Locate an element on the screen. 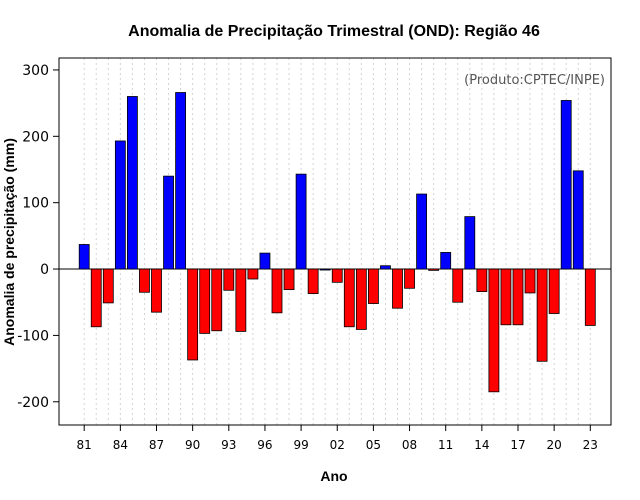 The height and width of the screenshot is (500, 640). bar-1984 is located at coordinates (120, 205).